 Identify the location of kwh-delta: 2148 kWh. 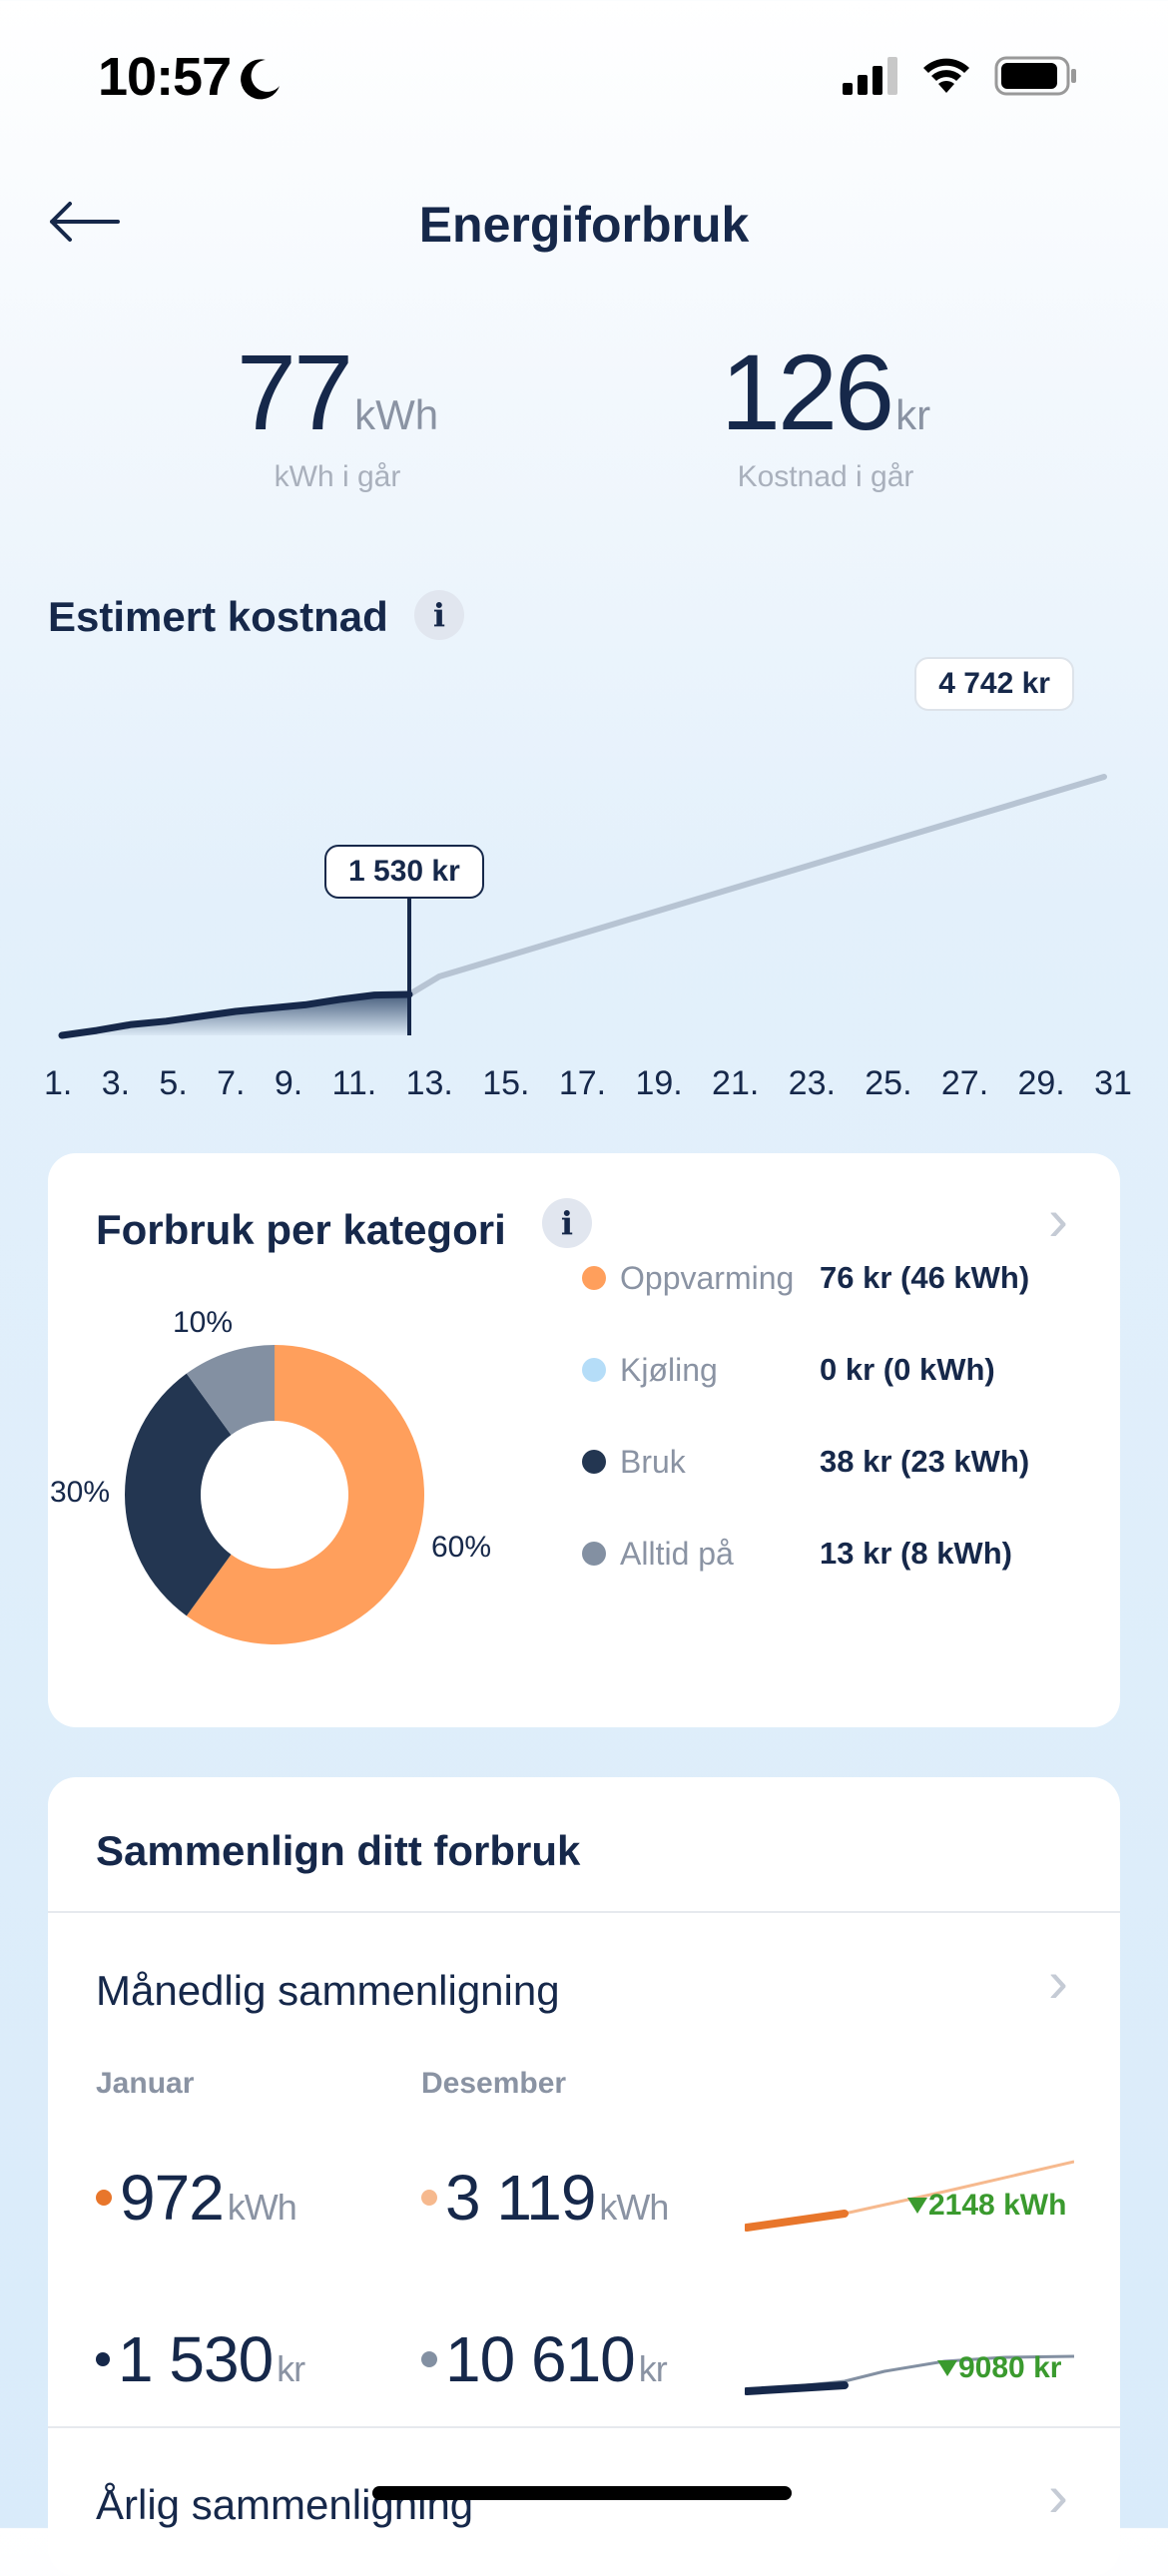
(986, 2206).